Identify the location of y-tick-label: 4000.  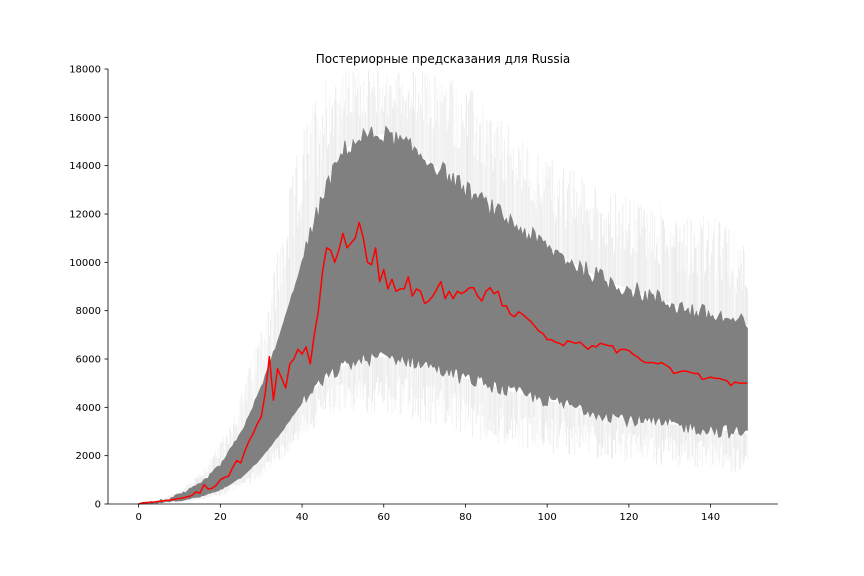
(88, 408).